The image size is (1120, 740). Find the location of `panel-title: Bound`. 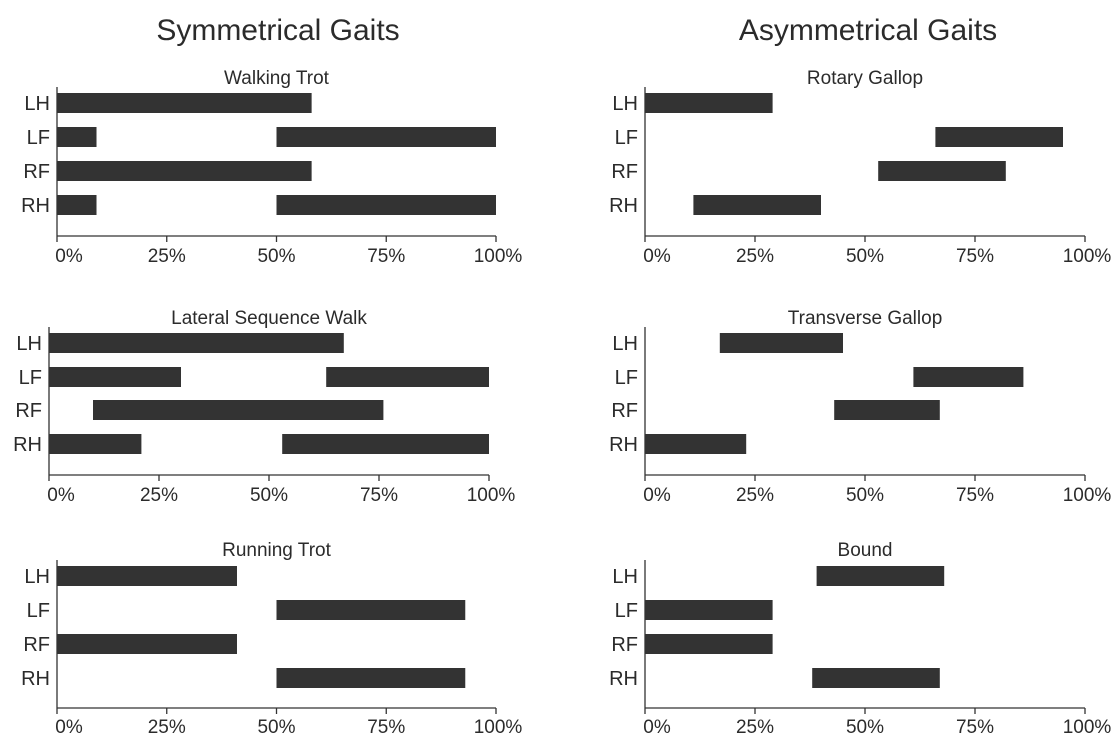

panel-title: Bound is located at coordinates (865, 550).